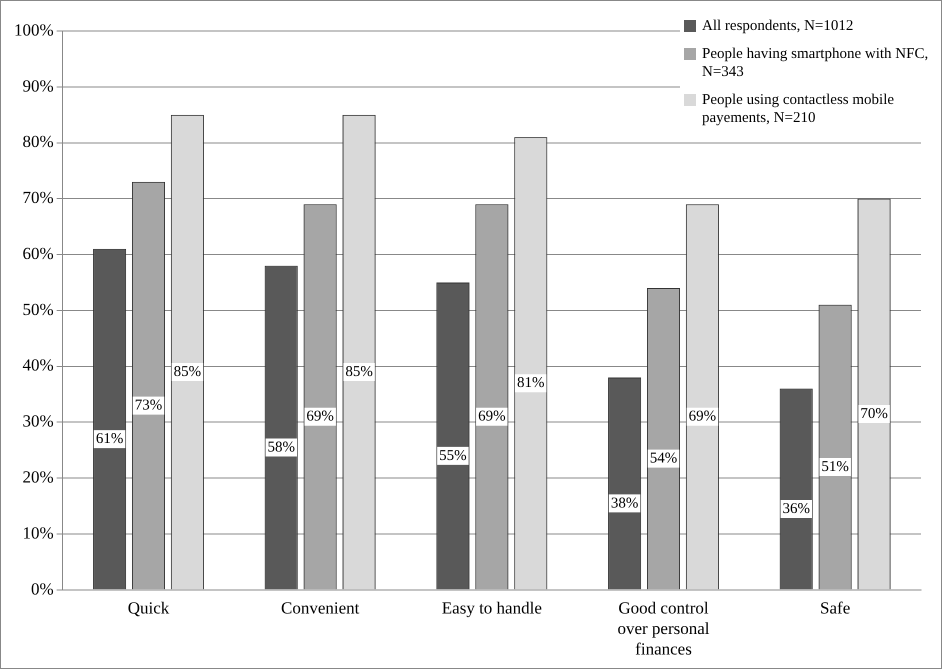 The width and height of the screenshot is (942, 669). What do you see at coordinates (778, 26) in the screenshot?
I see `legend-label: All respondents, N=1012` at bounding box center [778, 26].